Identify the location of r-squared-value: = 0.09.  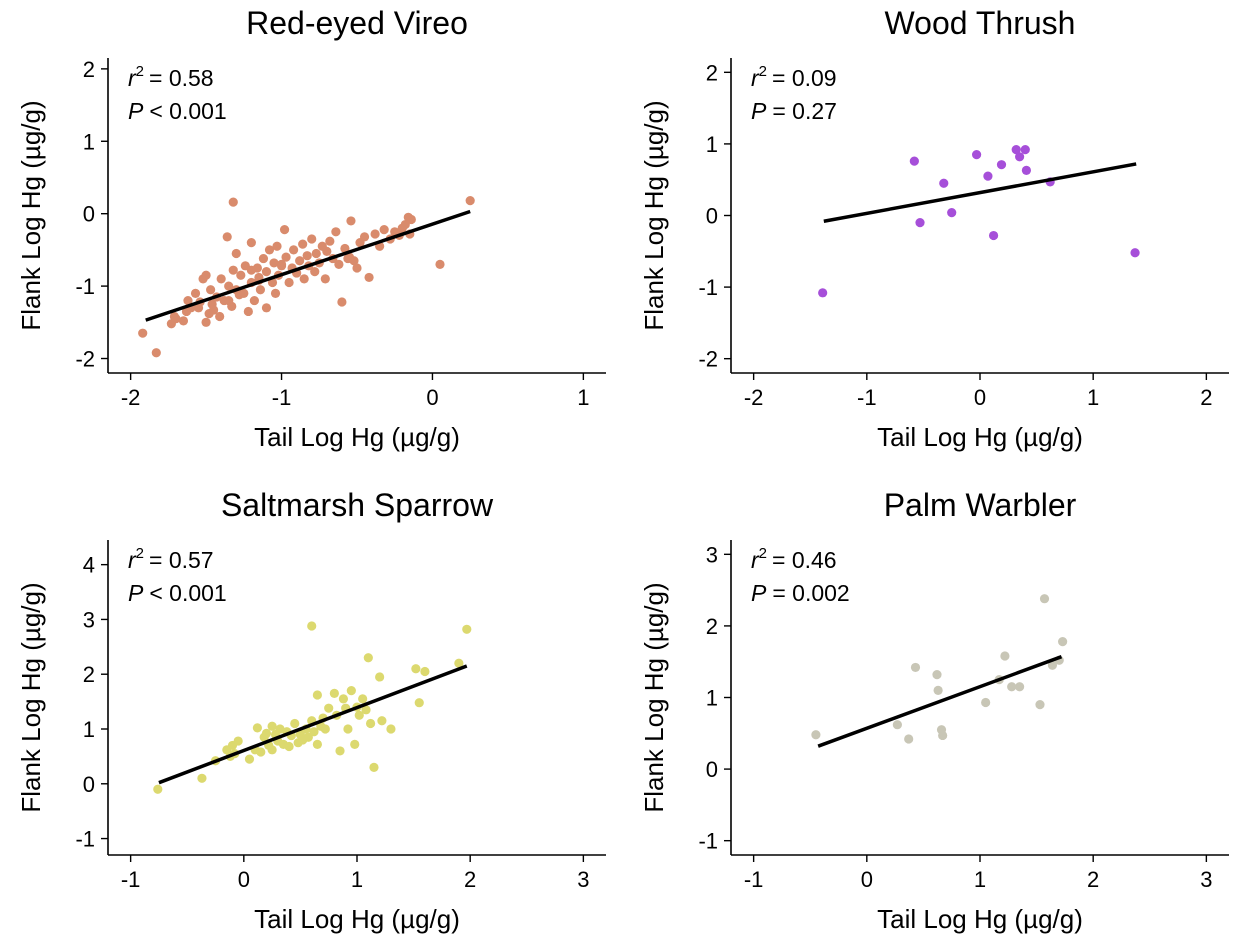
(804, 78).